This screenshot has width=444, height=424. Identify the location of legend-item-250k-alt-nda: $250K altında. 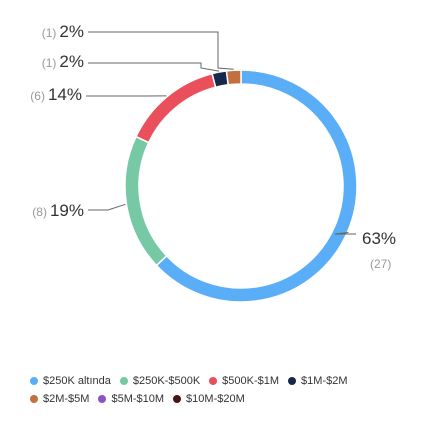
(70, 381).